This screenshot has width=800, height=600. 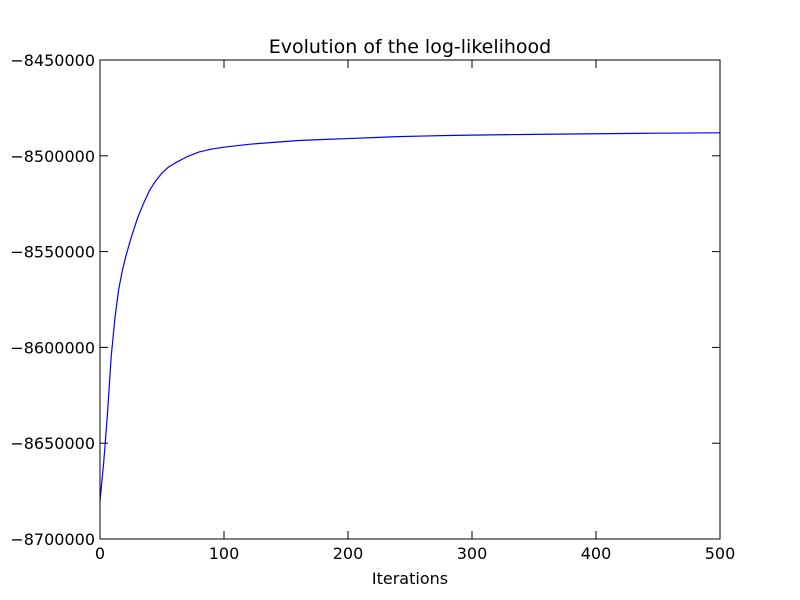 What do you see at coordinates (52, 539) in the screenshot?
I see `y-tick-label: −8700000` at bounding box center [52, 539].